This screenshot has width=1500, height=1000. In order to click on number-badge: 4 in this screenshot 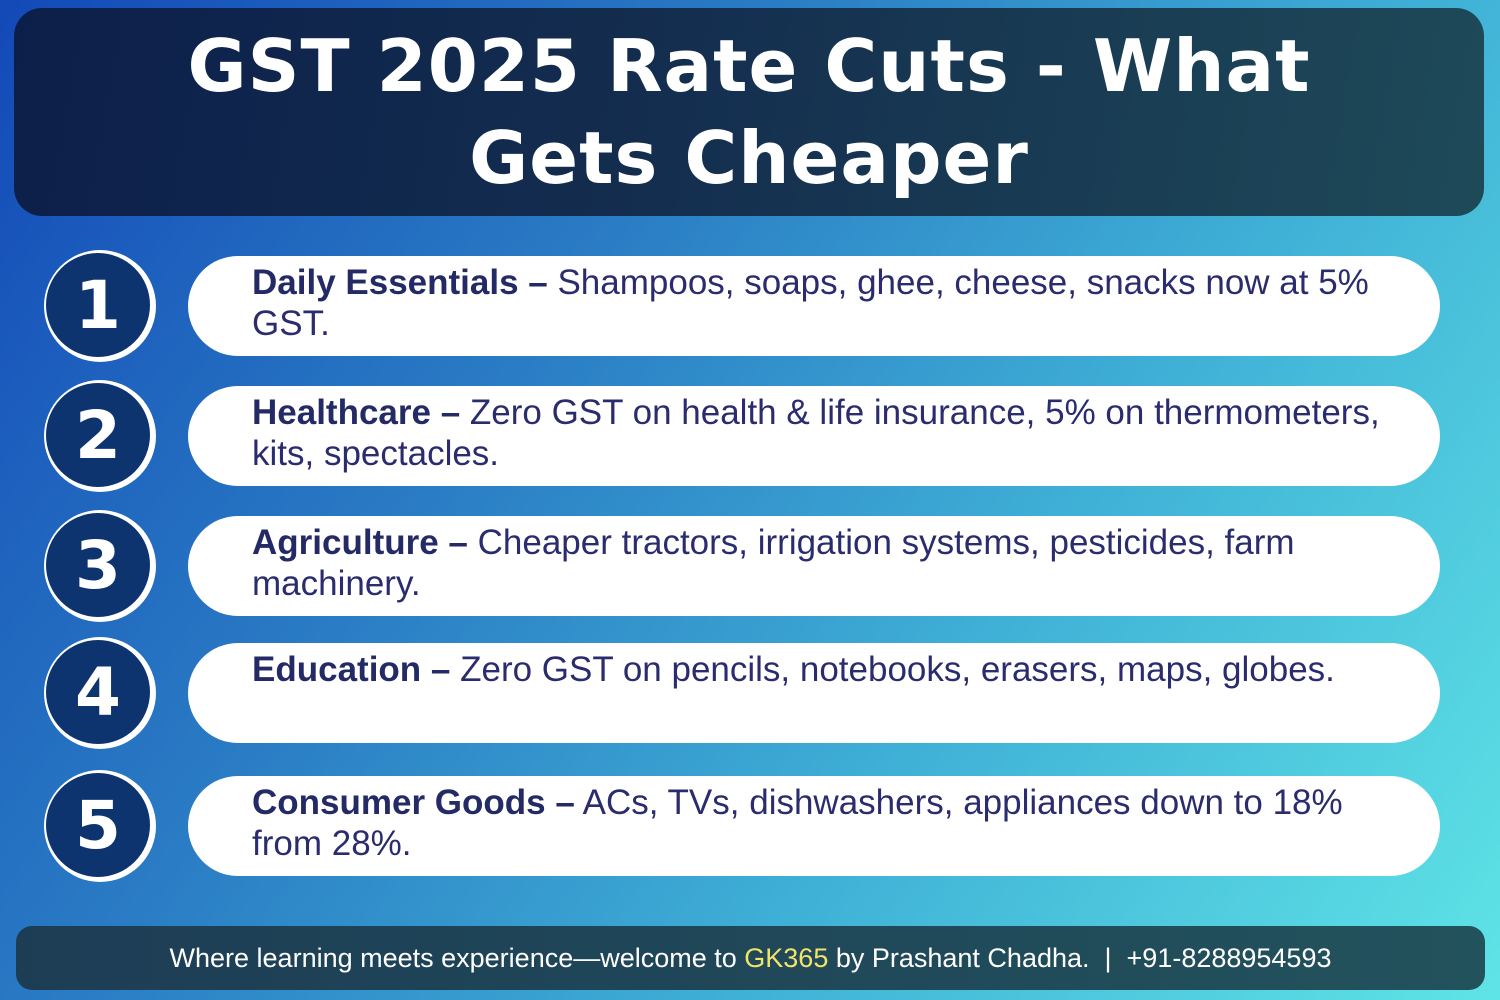, I will do `click(100, 693)`.